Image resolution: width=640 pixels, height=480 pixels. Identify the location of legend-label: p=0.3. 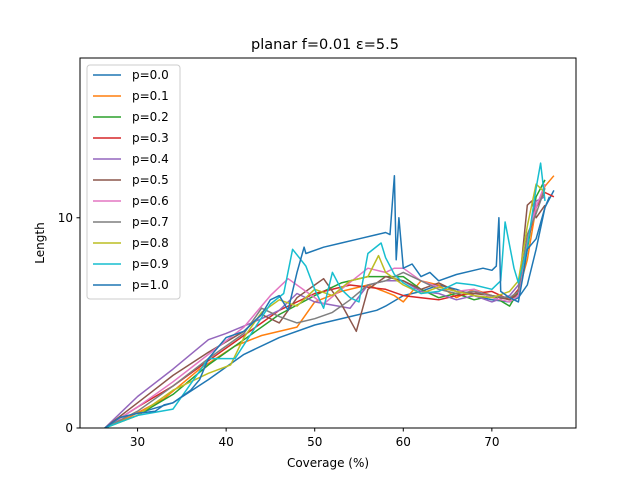
(150, 138).